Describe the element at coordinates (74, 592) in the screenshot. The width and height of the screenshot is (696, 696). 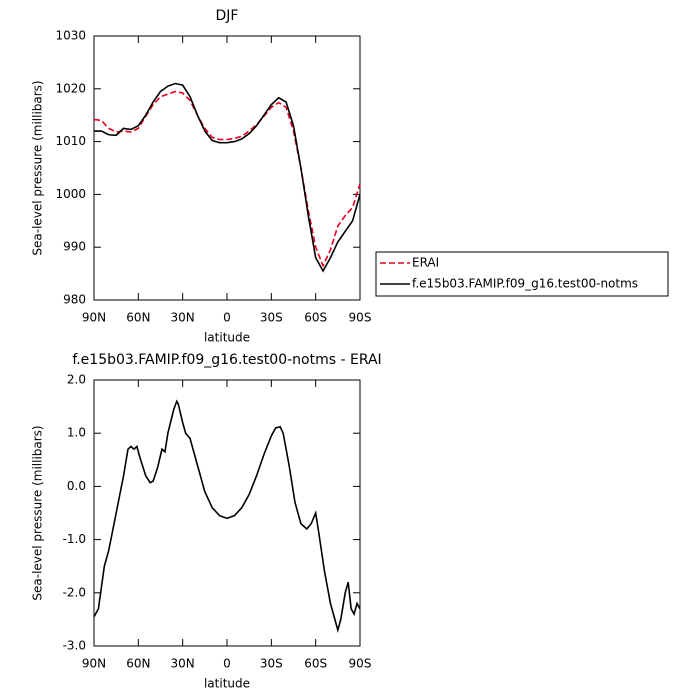
I see `y-tick-label: -2.0` at that location.